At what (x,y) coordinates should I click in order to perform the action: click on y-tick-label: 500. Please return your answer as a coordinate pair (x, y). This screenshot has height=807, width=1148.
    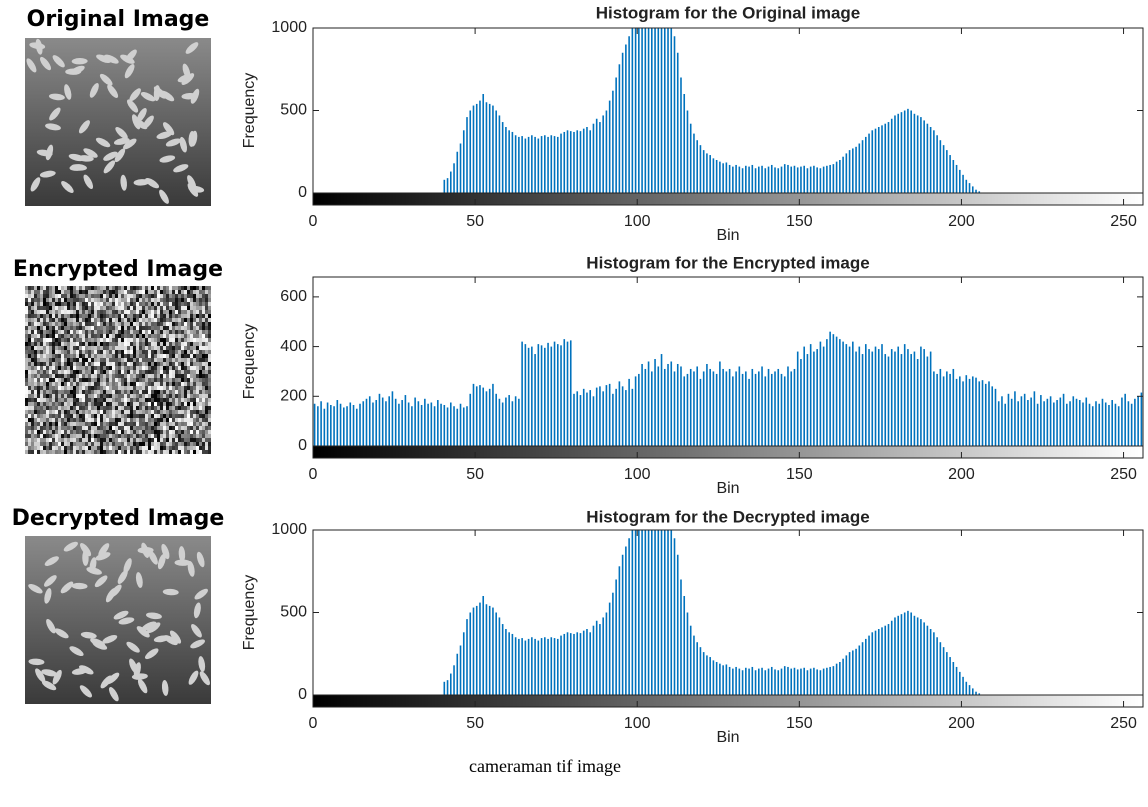
    Looking at the image, I should click on (293, 612).